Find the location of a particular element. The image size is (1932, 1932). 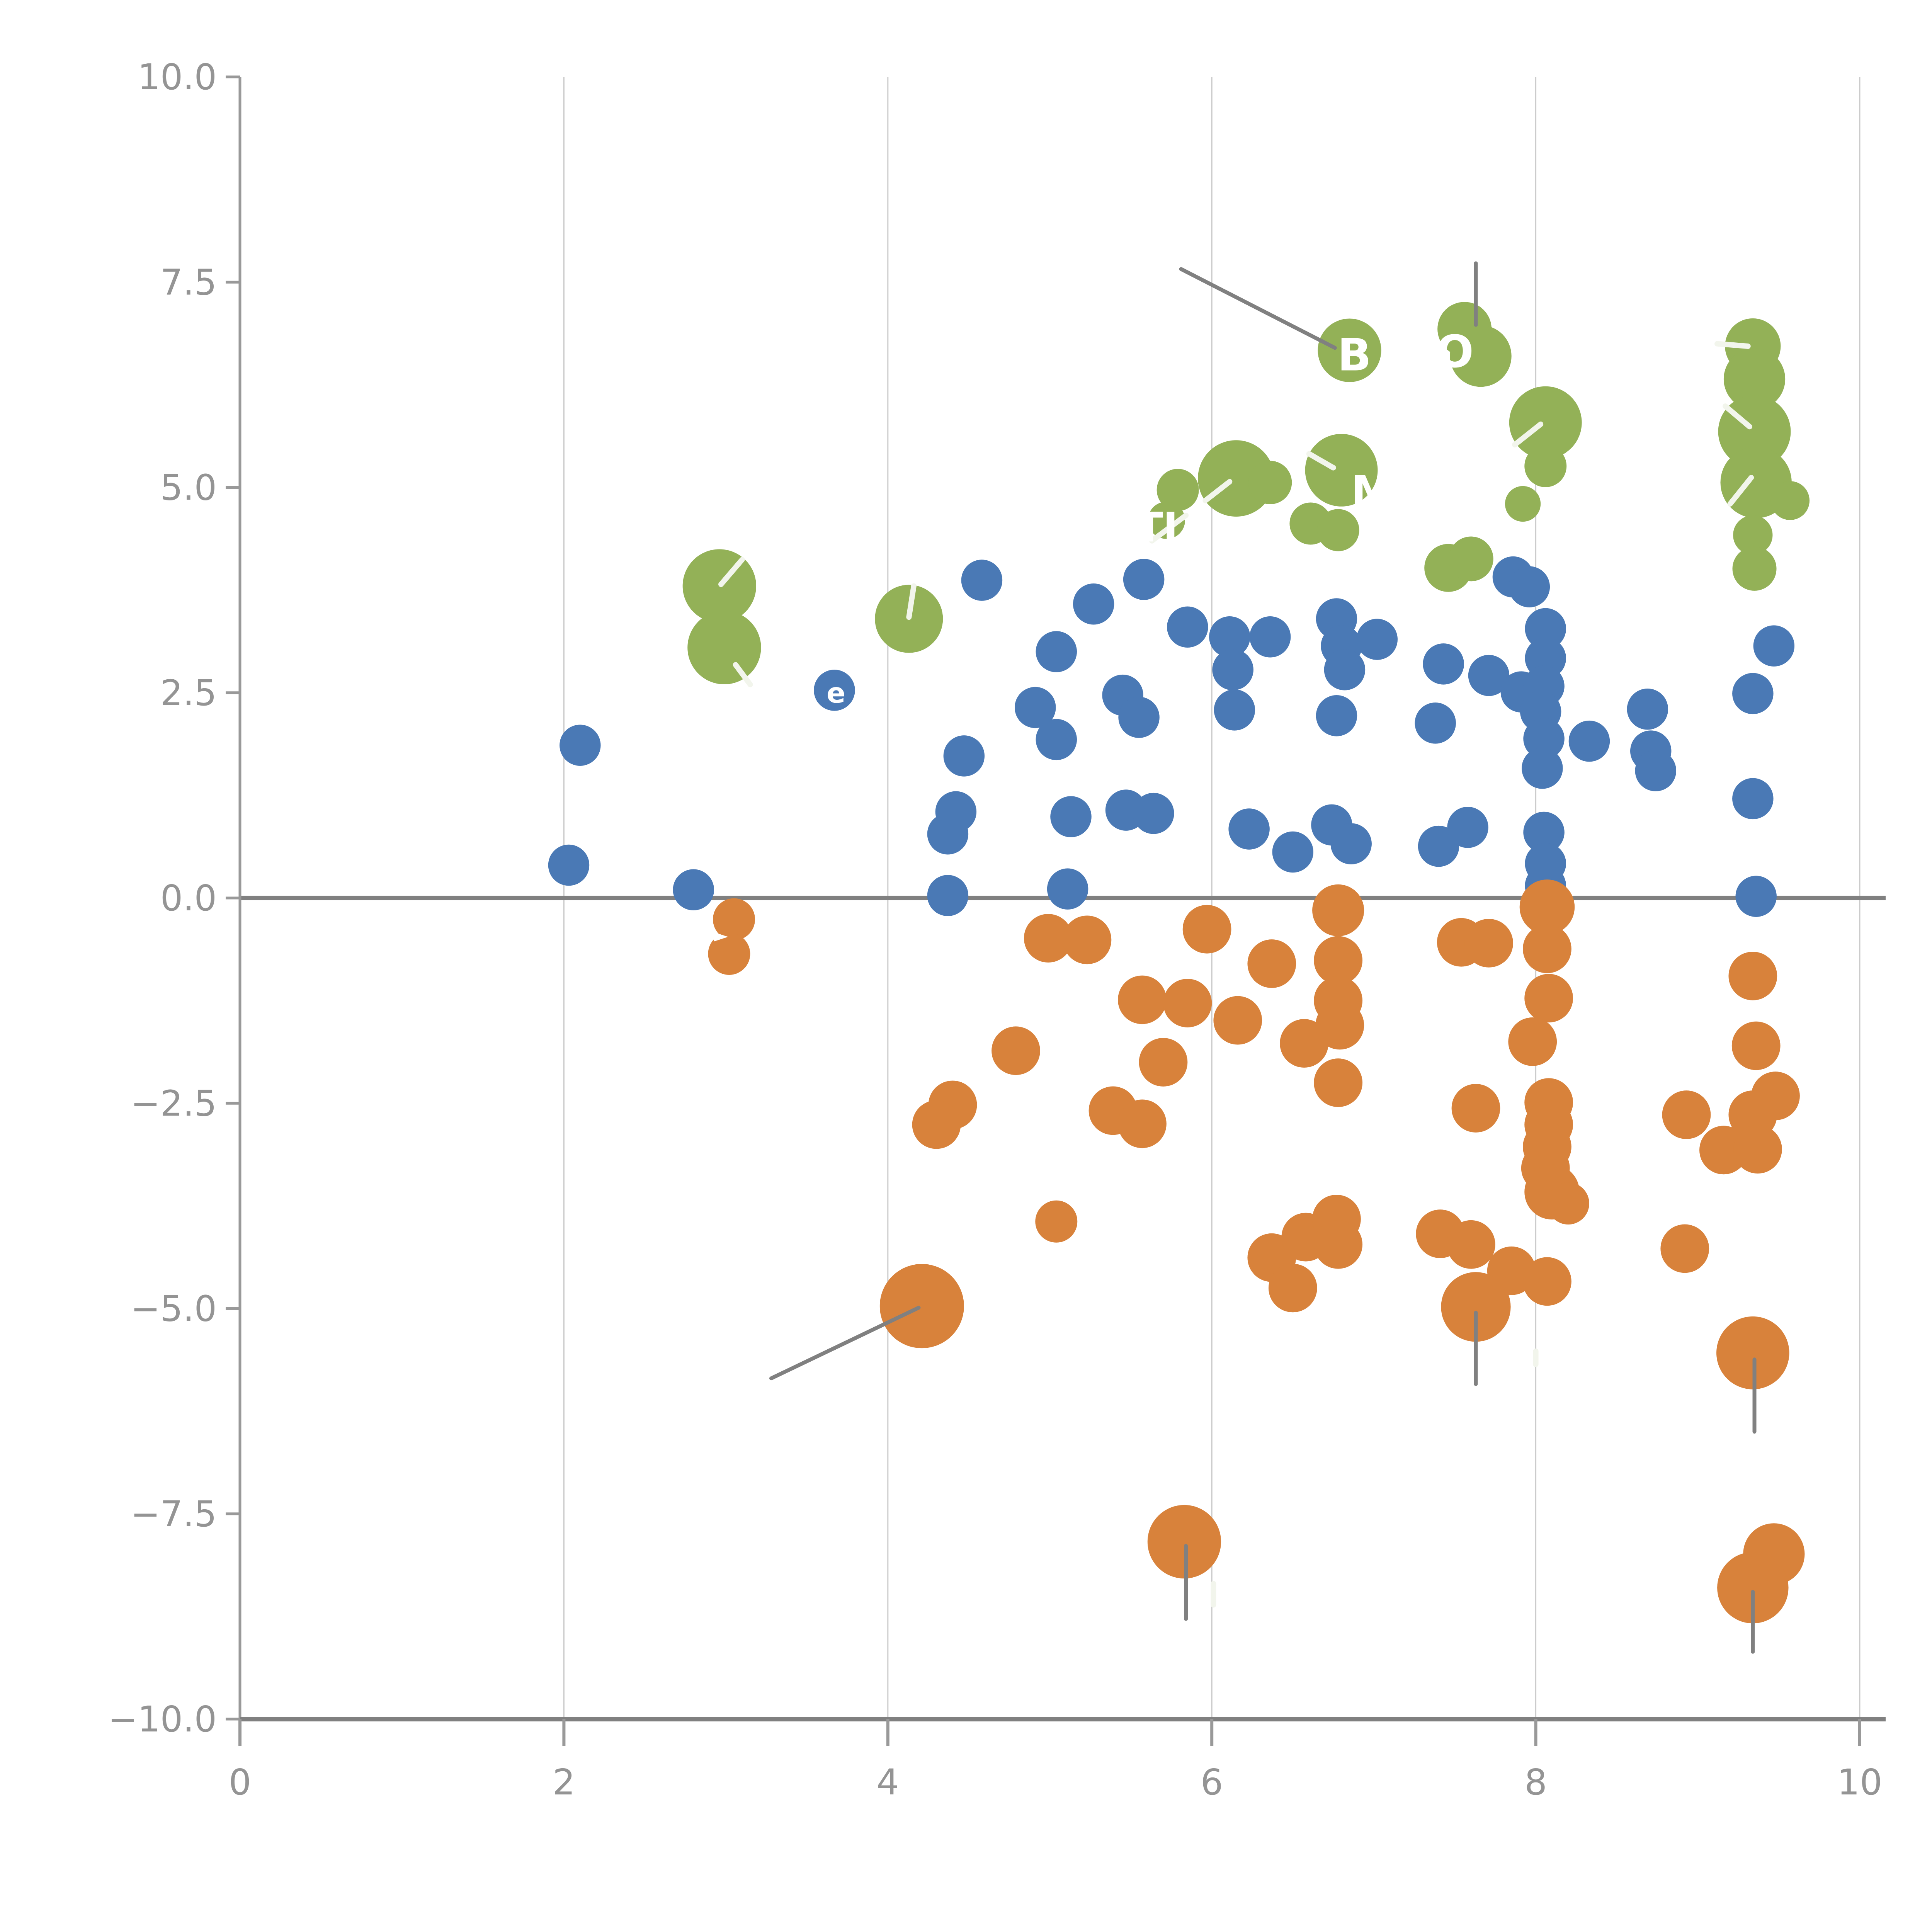

white-annotation-label-4: e is located at coordinates (836, 693).